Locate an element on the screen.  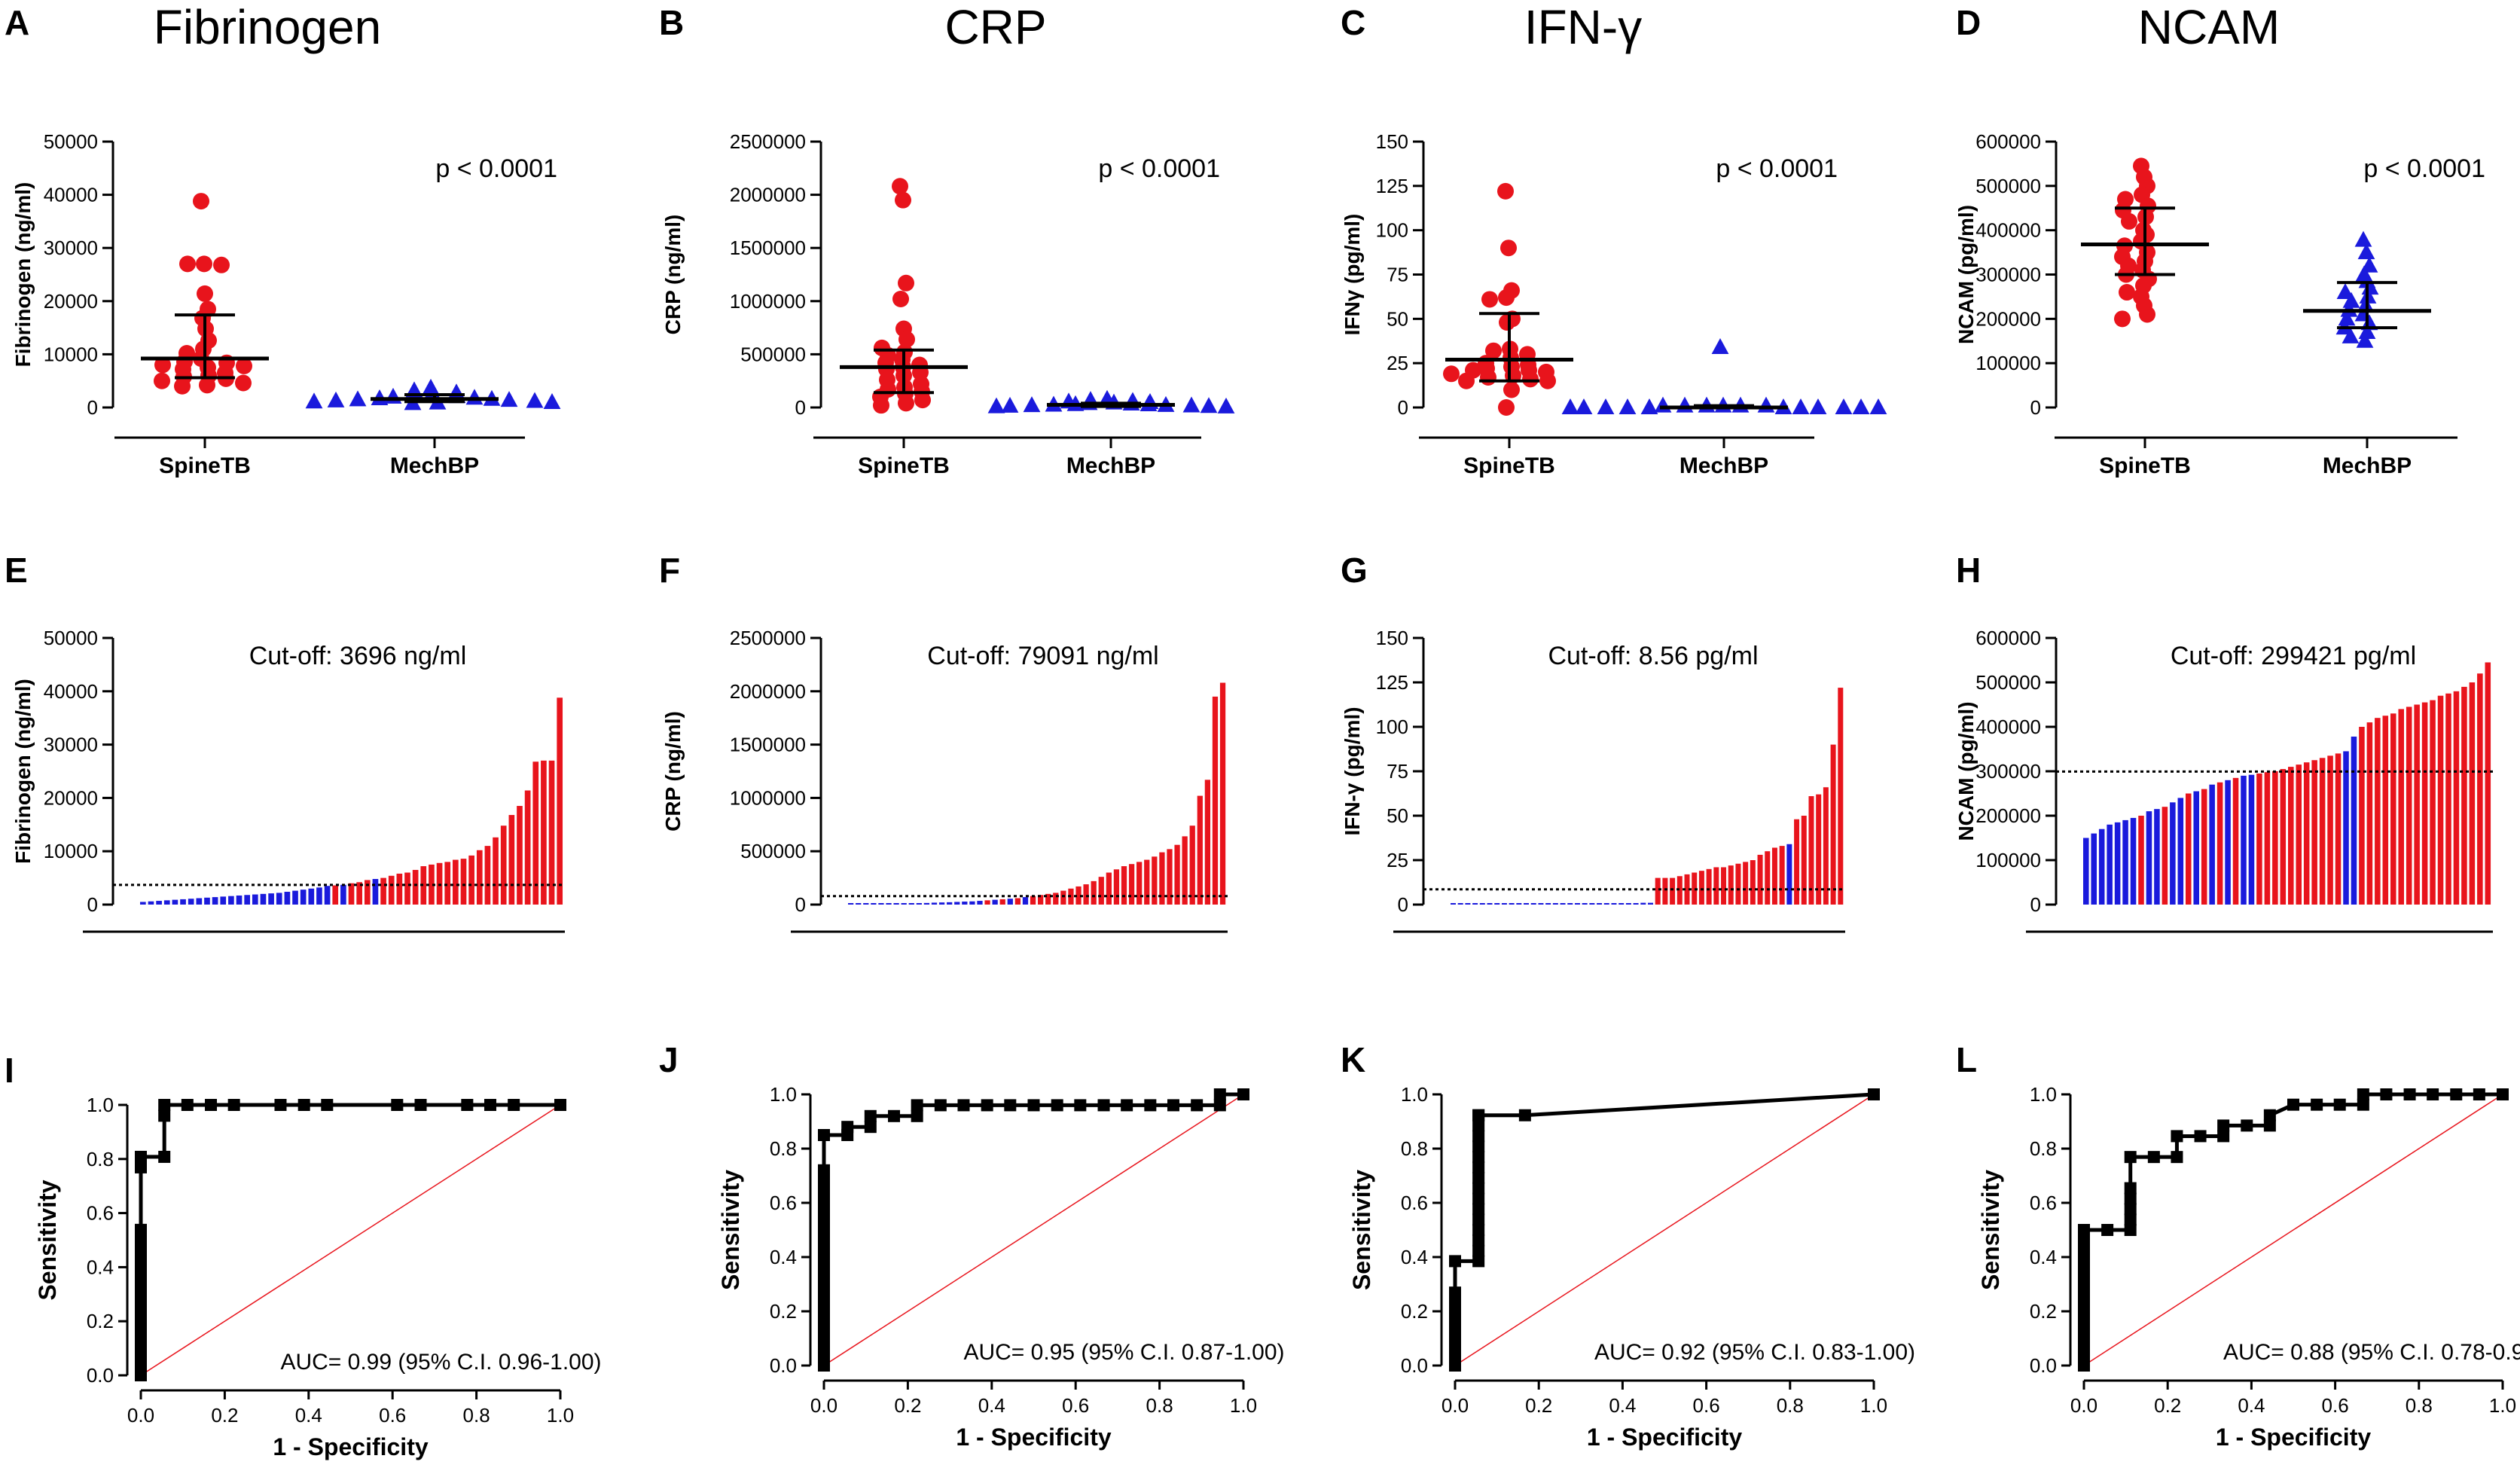
y-tick-label: 0 is located at coordinates (1403, 904).